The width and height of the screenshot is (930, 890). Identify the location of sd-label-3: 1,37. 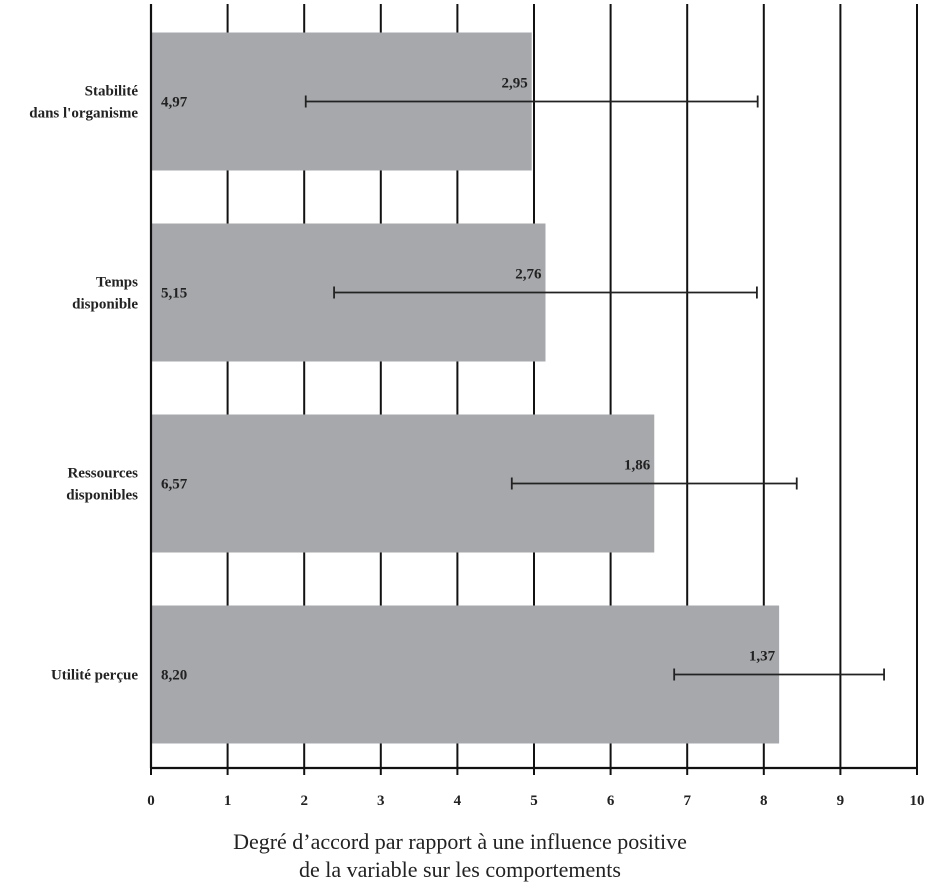
(762, 657).